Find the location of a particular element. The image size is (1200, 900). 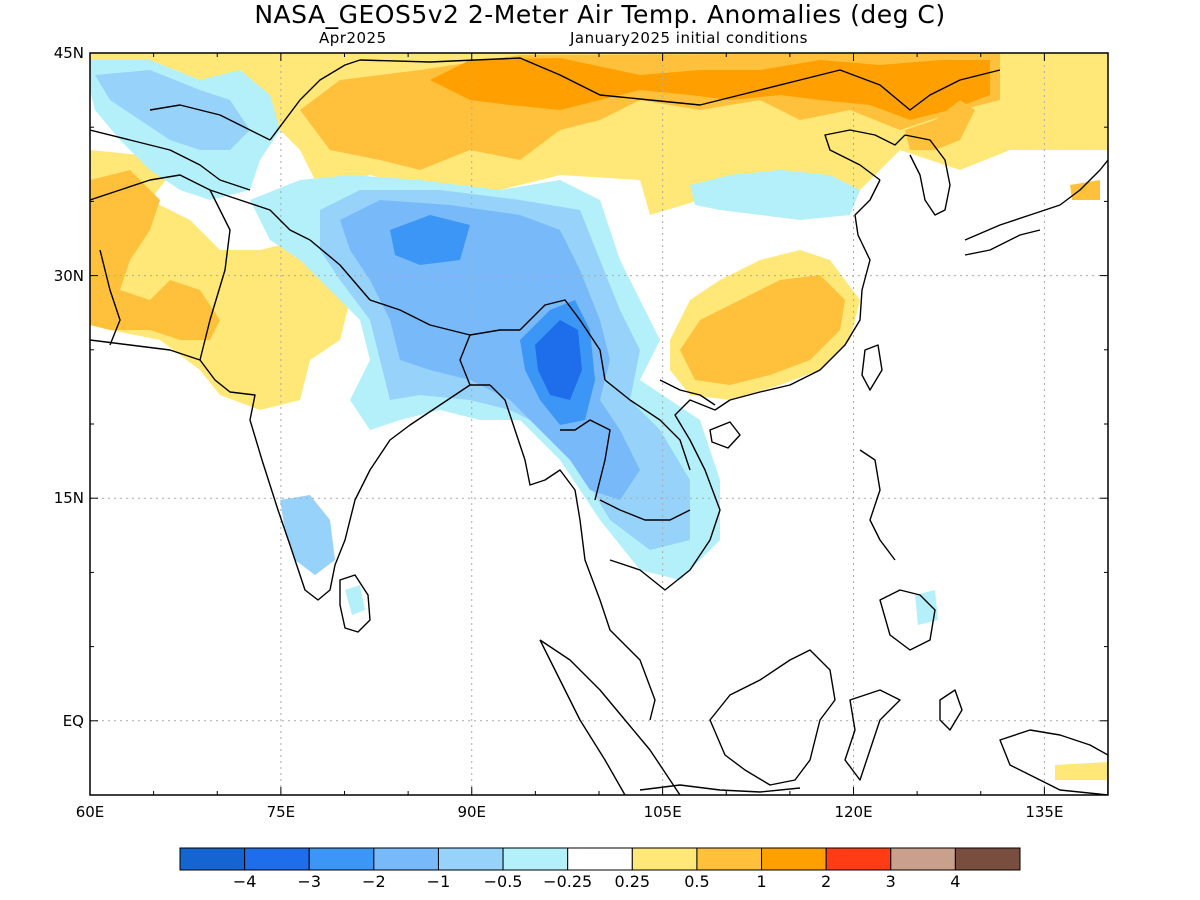

cool-region-philippines is located at coordinates (926, 607).